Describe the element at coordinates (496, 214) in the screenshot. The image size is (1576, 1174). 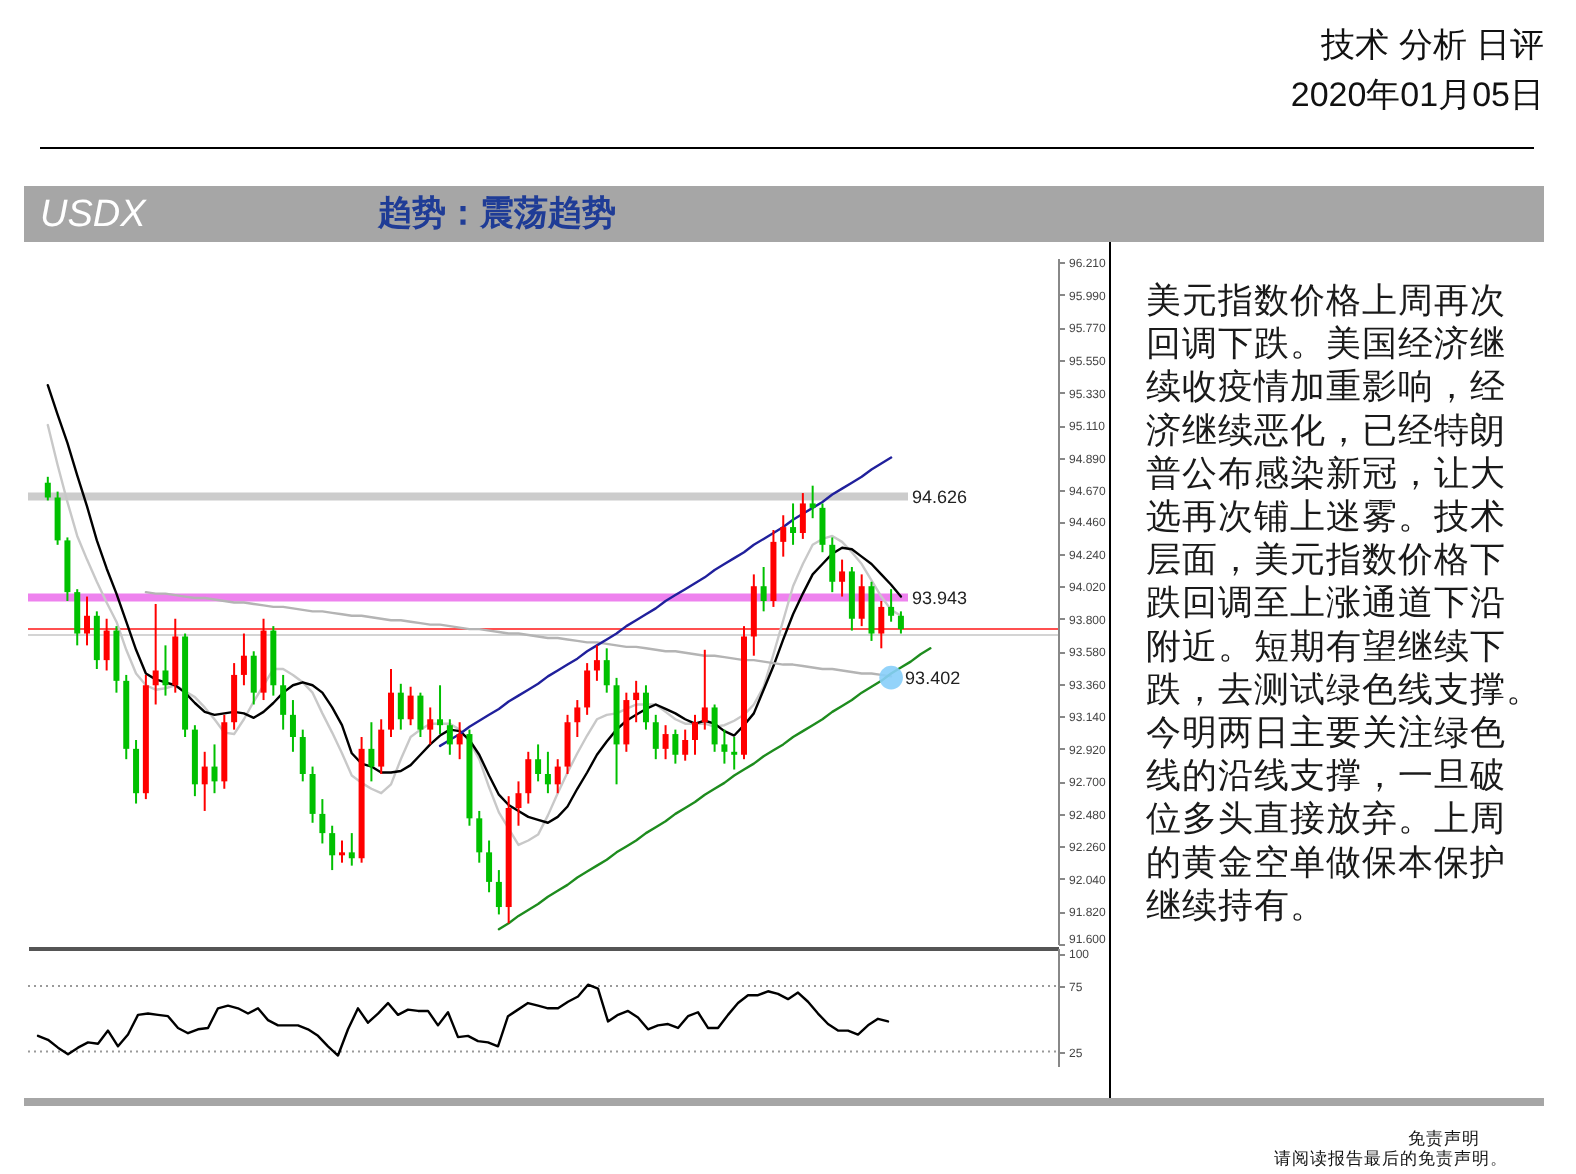
I see `chart-subtitle: 趋势：震荡趋势` at that location.